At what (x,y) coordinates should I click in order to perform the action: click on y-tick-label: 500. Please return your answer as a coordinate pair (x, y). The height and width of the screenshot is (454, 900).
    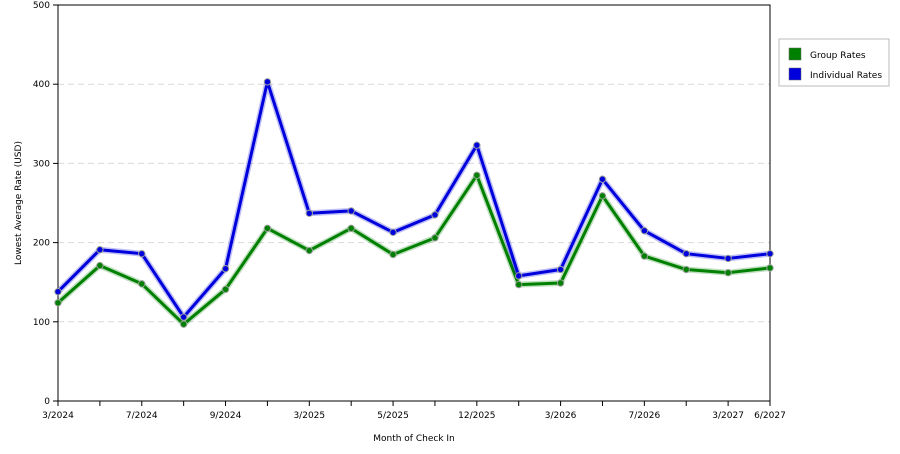
    Looking at the image, I should click on (41, 6).